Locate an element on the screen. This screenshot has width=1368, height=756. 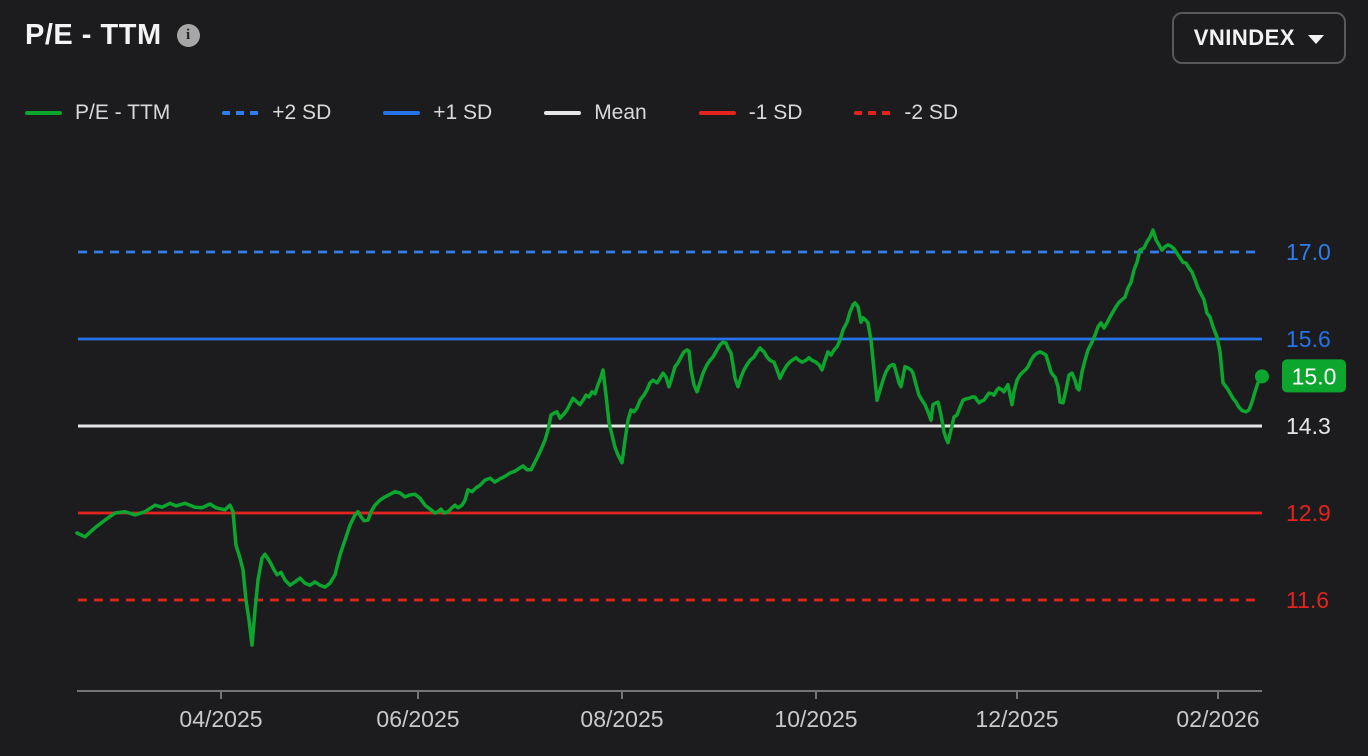
legend-label-1-sd: -1 SD is located at coordinates (775, 112).